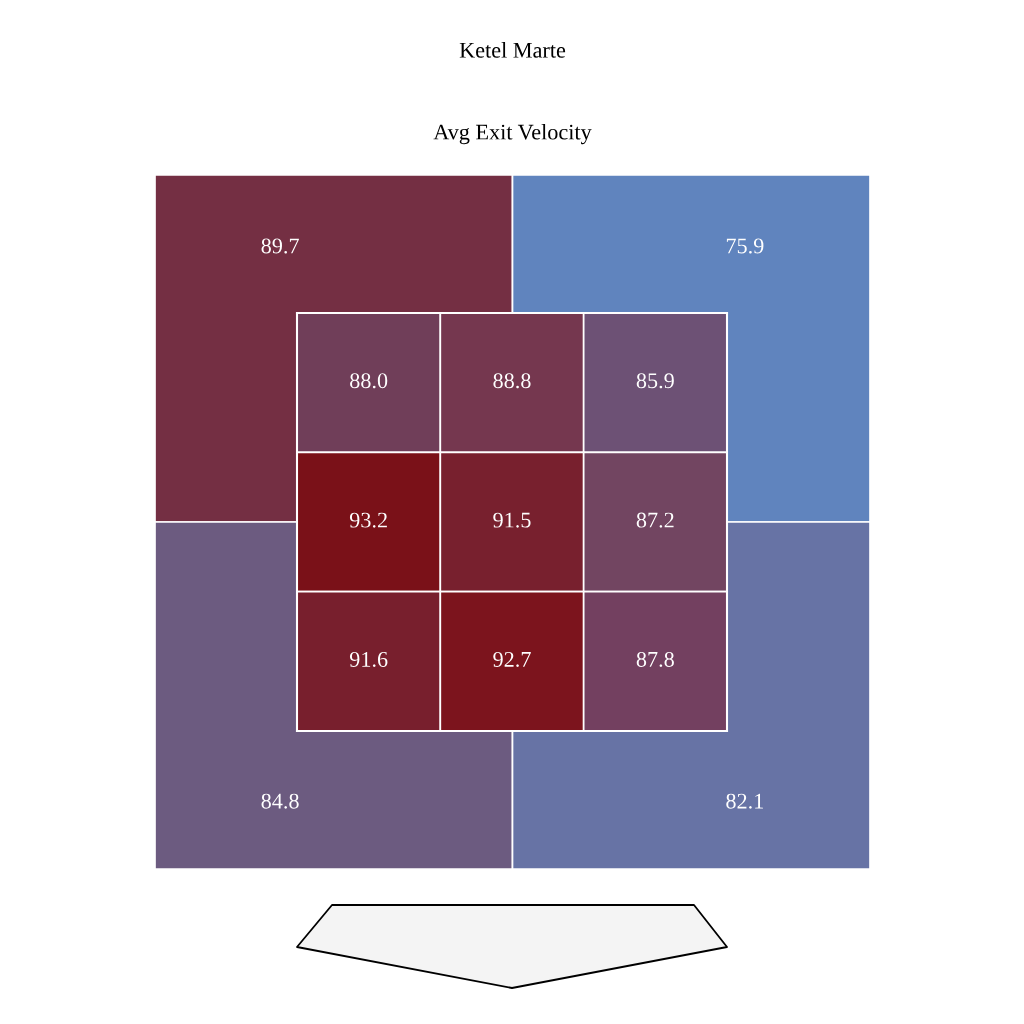  Describe the element at coordinates (512, 520) in the screenshot. I see `data-label: 91.5` at that location.